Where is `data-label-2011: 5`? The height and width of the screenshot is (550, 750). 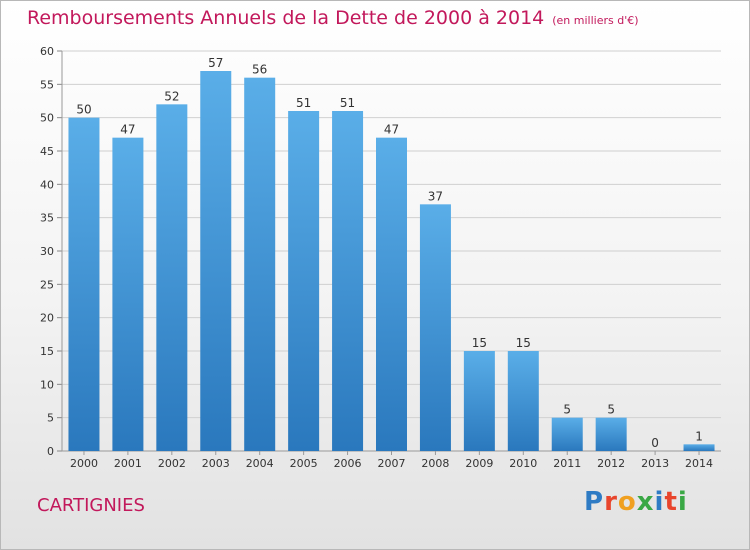 data-label-2011: 5 is located at coordinates (567, 410).